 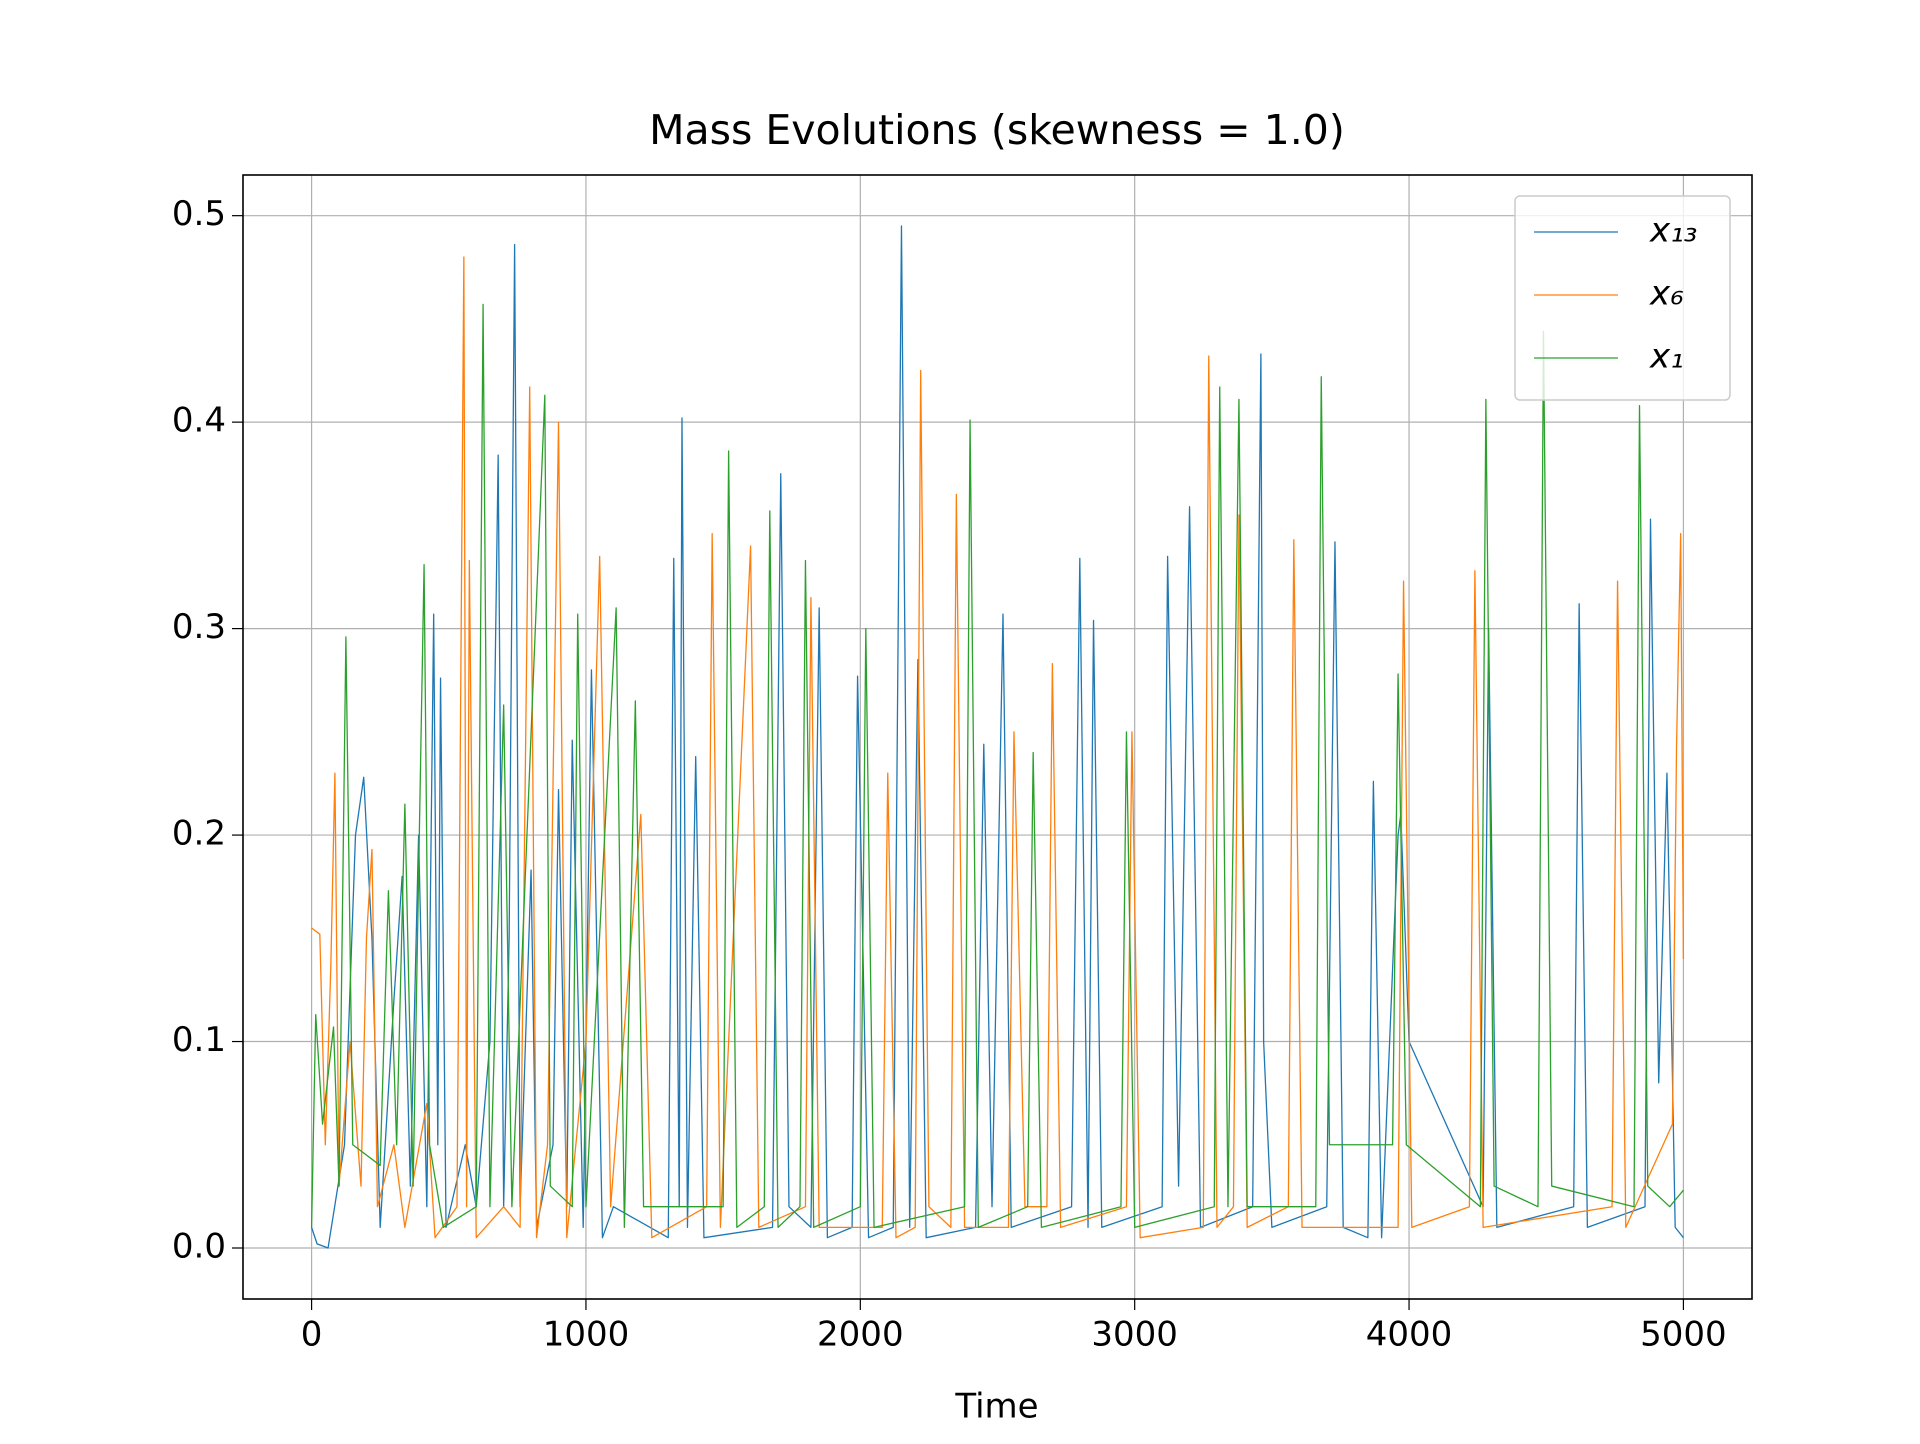 I want to click on x-tick-label: 4000, so click(x=1409, y=1335).